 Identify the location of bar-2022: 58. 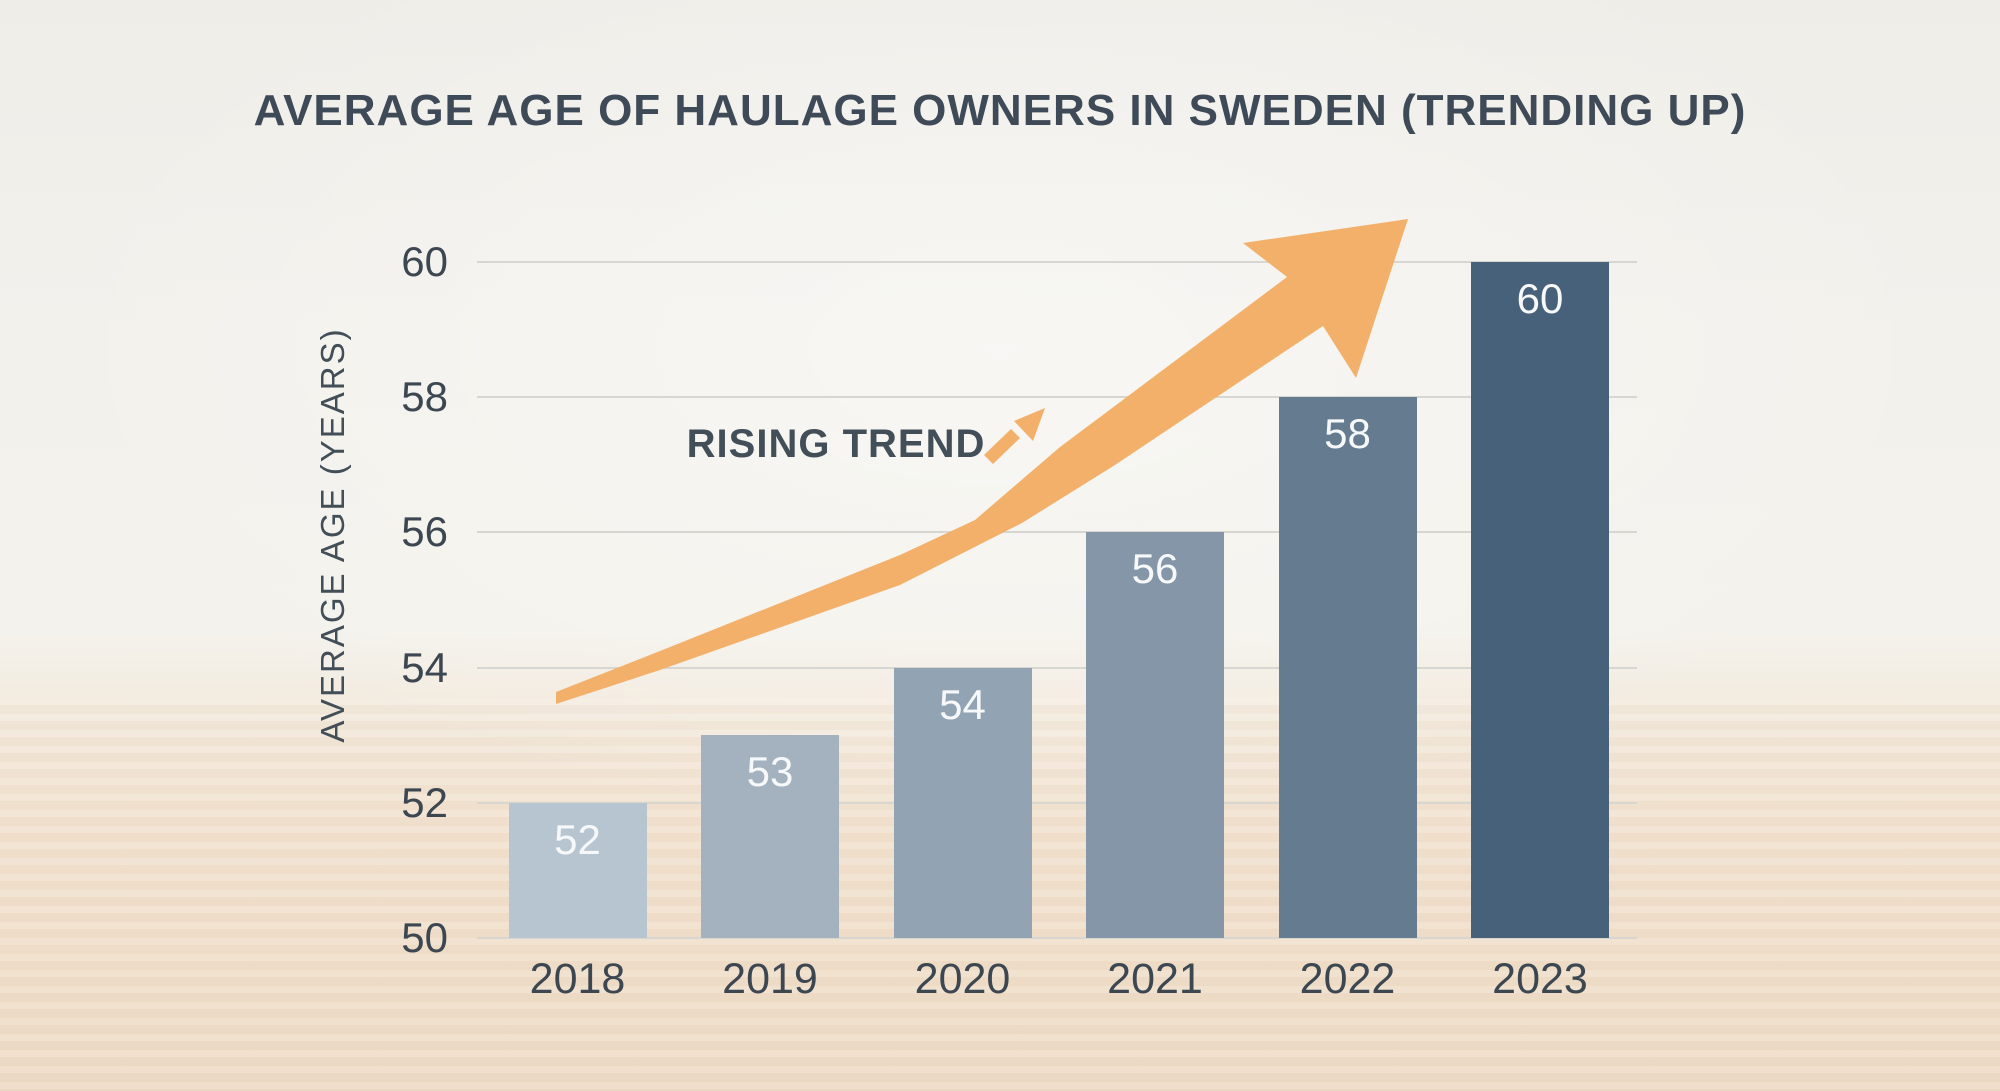
(1347, 667).